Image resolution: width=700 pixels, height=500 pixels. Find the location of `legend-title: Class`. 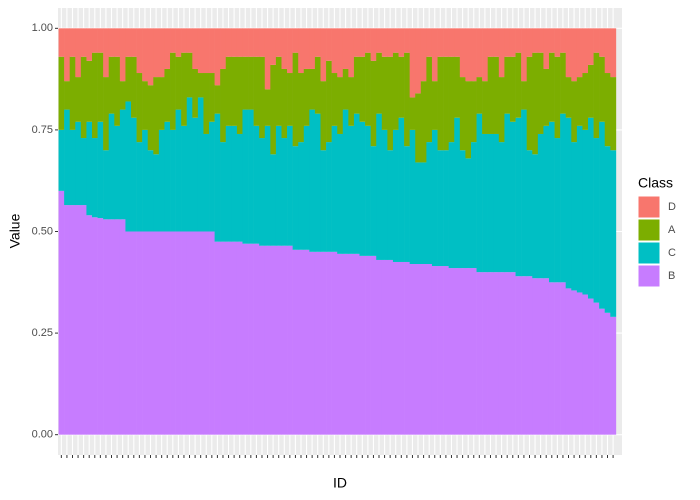

legend-title: Class is located at coordinates (655, 183).